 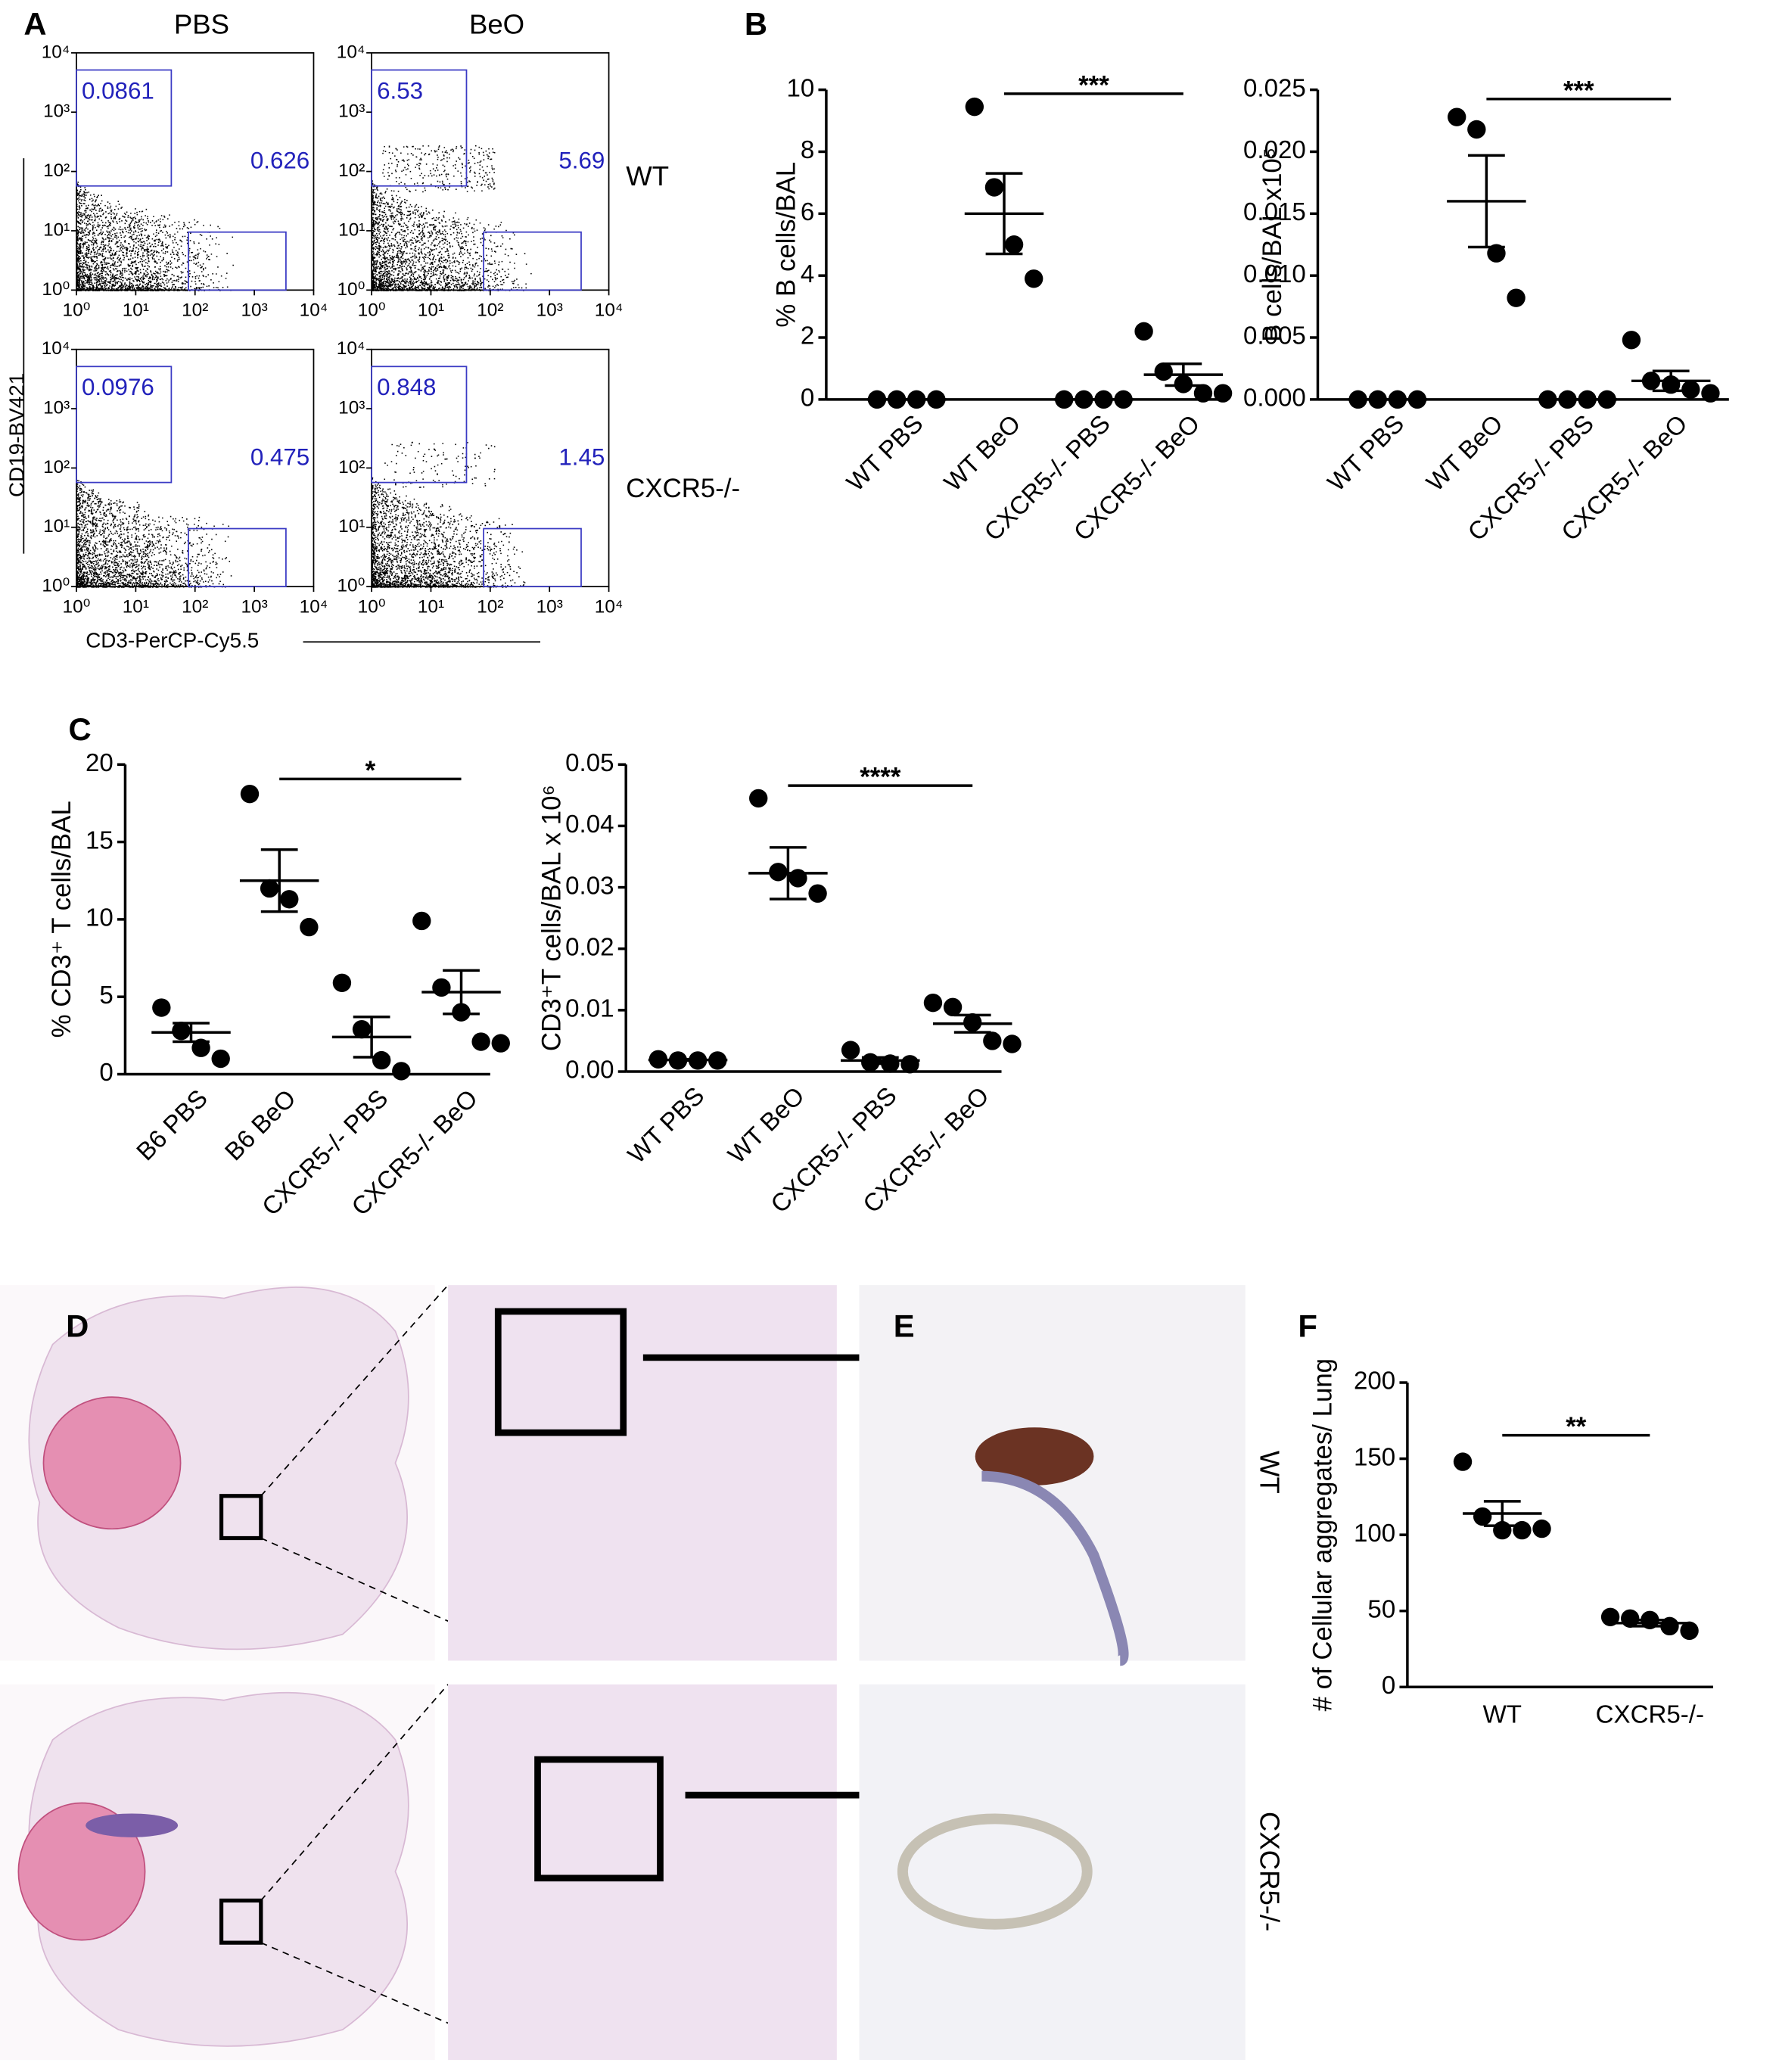 I want to click on x-tick-label: 10¹, so click(x=431, y=606).